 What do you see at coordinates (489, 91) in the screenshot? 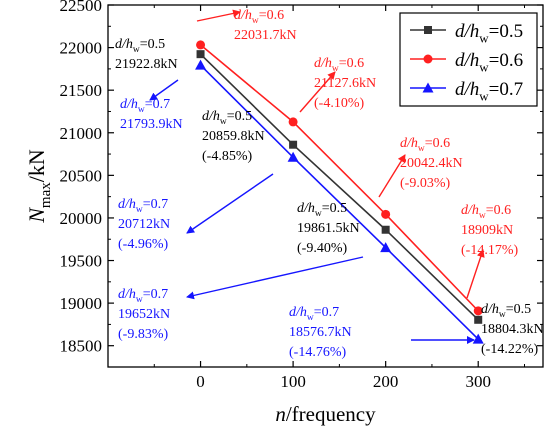
I see `legend-label: d/hw=0.7` at bounding box center [489, 91].